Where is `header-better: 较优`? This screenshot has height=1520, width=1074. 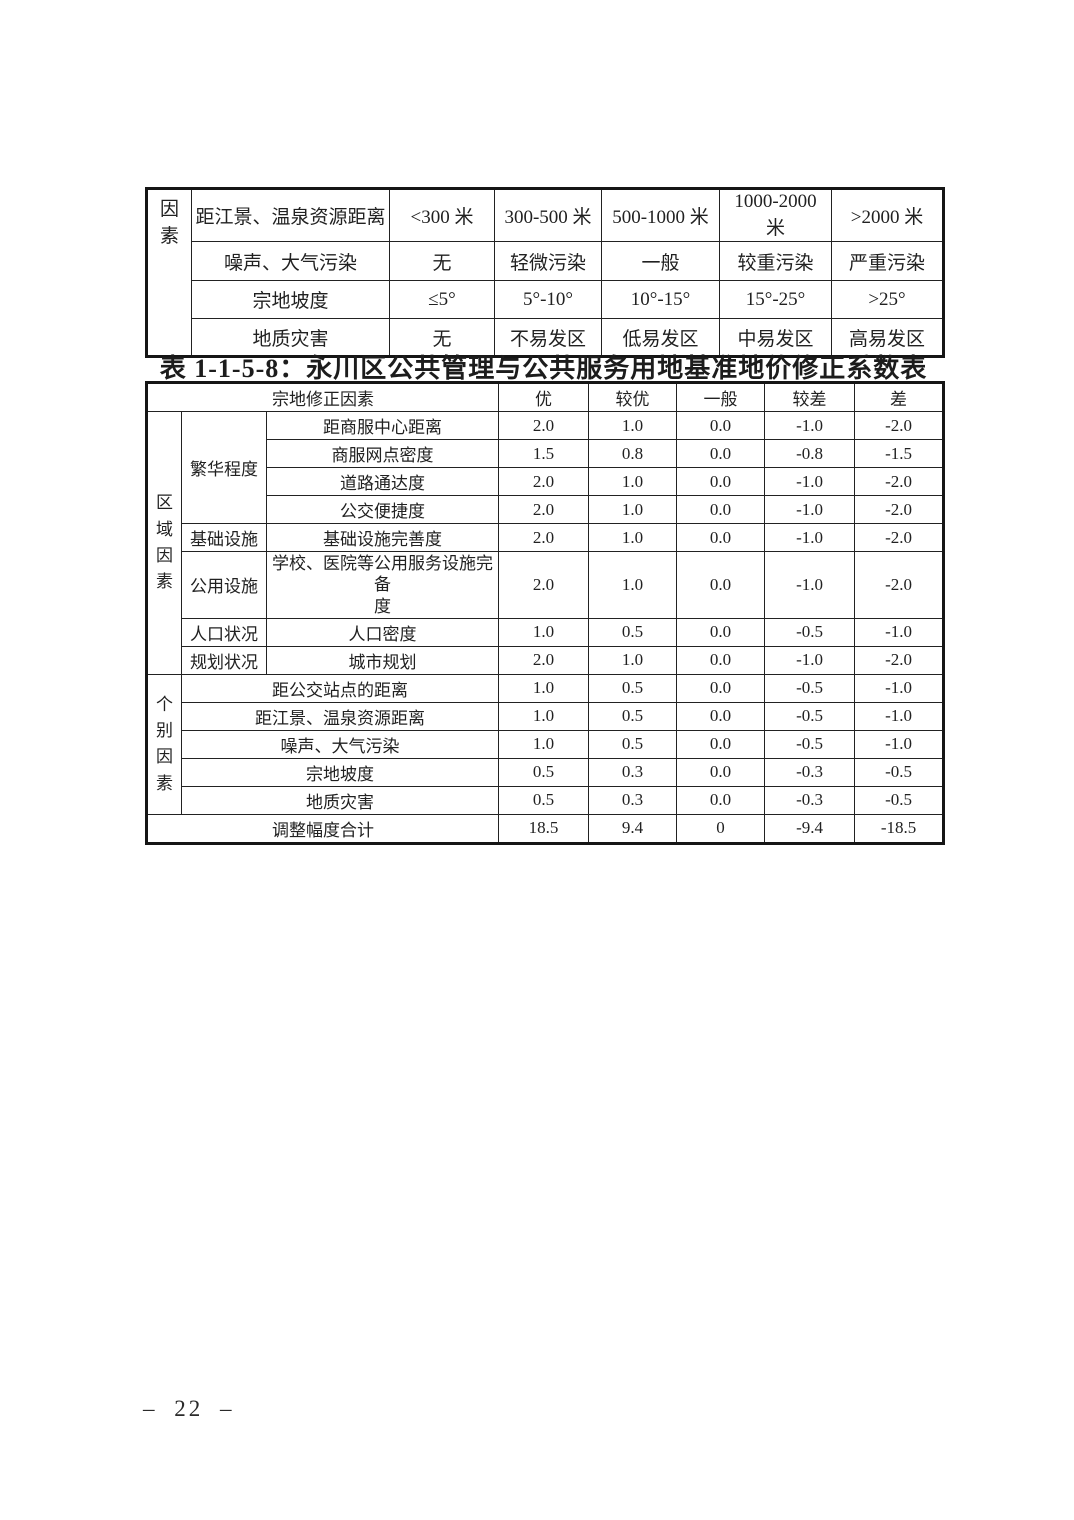
header-better: 较优 is located at coordinates (633, 397).